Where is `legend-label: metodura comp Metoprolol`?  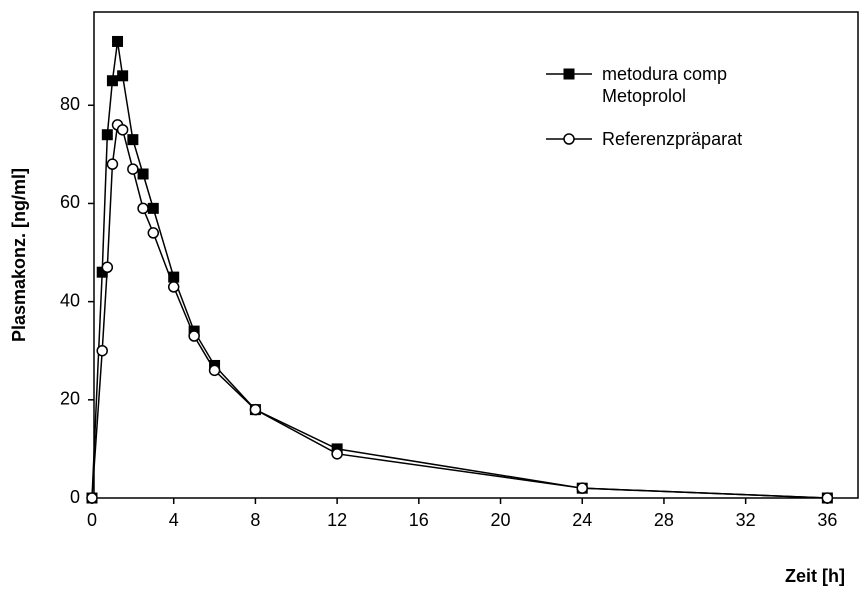
legend-label: metodura comp Metoprolol is located at coordinates (665, 85).